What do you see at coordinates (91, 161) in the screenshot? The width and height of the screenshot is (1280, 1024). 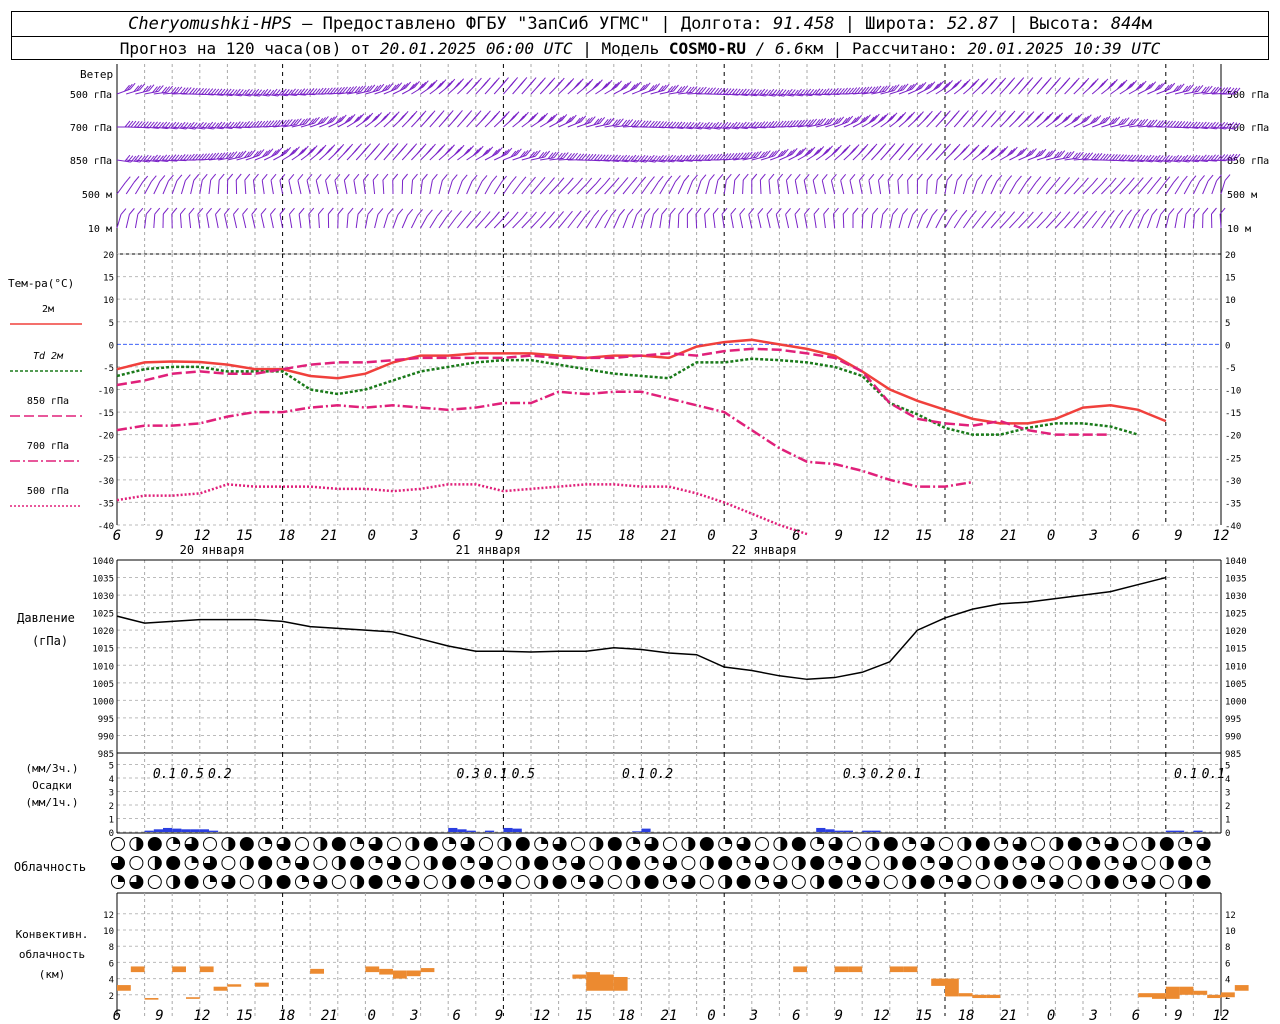 I see `wind-level-label-left: 850 гПа` at bounding box center [91, 161].